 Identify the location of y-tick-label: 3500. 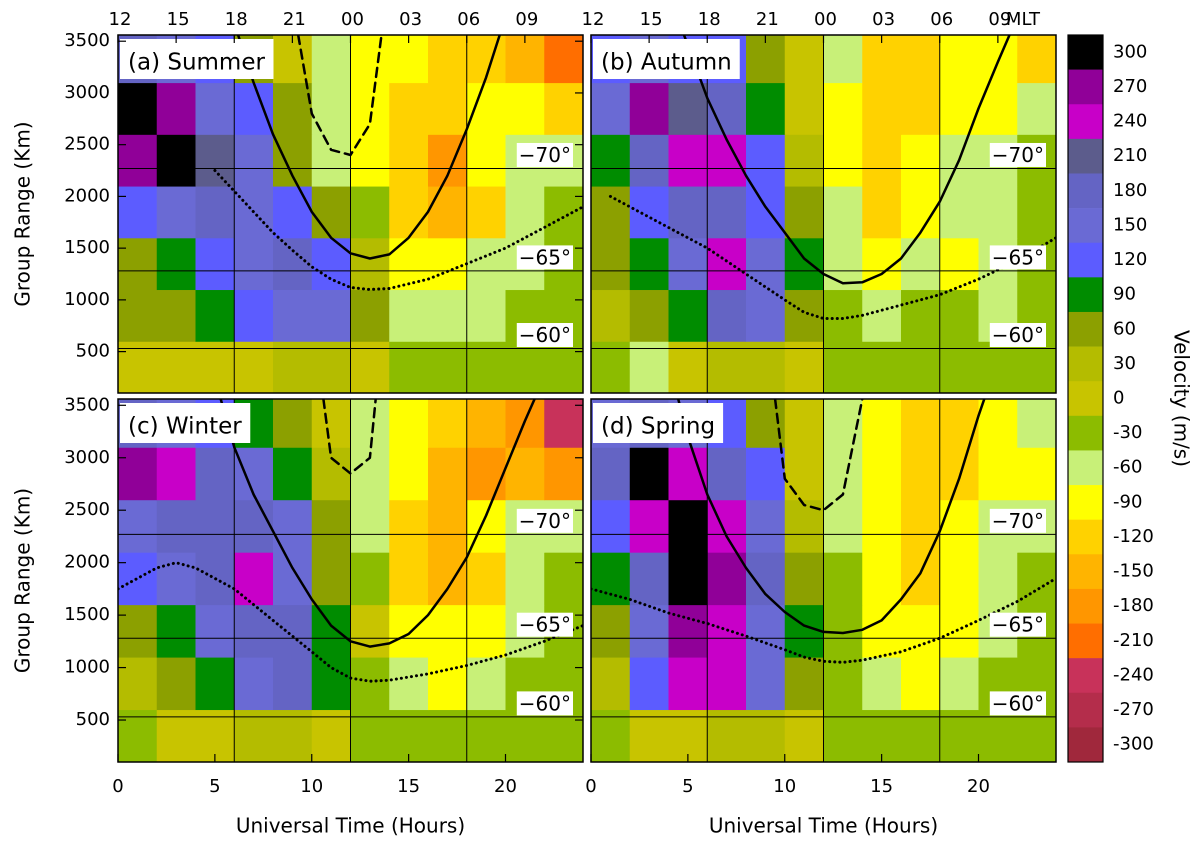
(87, 40).